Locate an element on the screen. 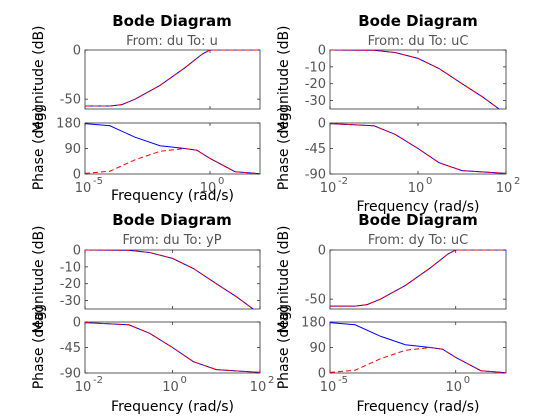  chart-subtitle: From: dy To: uC is located at coordinates (418, 240).